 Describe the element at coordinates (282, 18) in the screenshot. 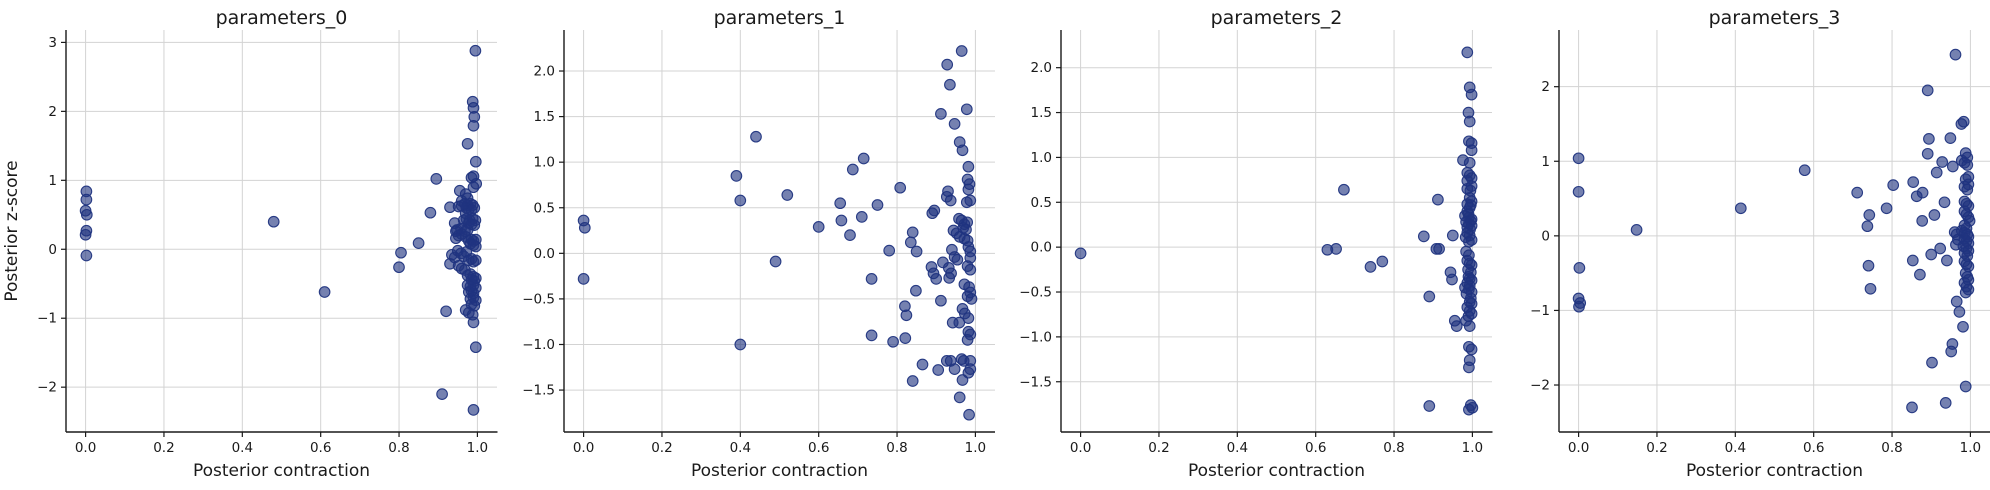

I see `panel-title: parameters_0` at that location.